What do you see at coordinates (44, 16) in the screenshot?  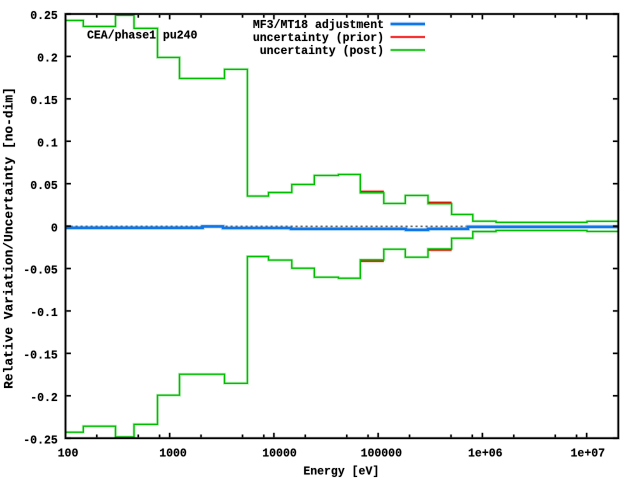 I see `svg-text: 0.25` at bounding box center [44, 16].